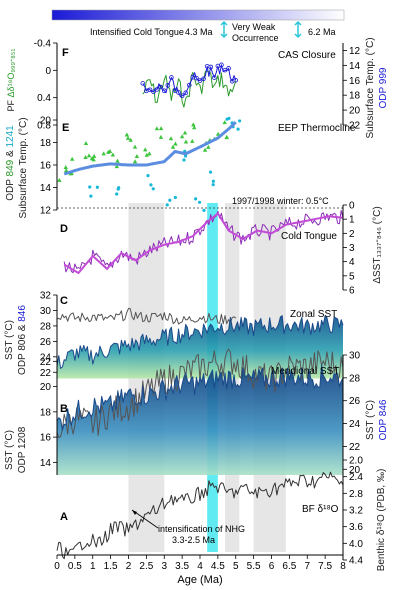 The image size is (400, 590). Describe the element at coordinates (23, 167) in the screenshot. I see `panel-E-left-axis-title-2: Subsurface Temp. (°C)` at that location.